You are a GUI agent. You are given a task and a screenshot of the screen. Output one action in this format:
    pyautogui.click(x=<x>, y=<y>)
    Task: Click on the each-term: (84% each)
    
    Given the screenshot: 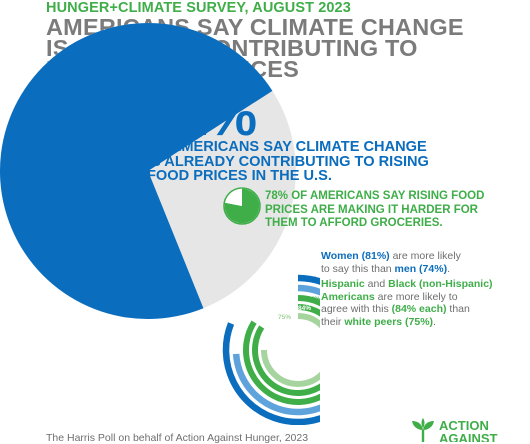 What is the action you would take?
    pyautogui.click(x=419, y=309)
    